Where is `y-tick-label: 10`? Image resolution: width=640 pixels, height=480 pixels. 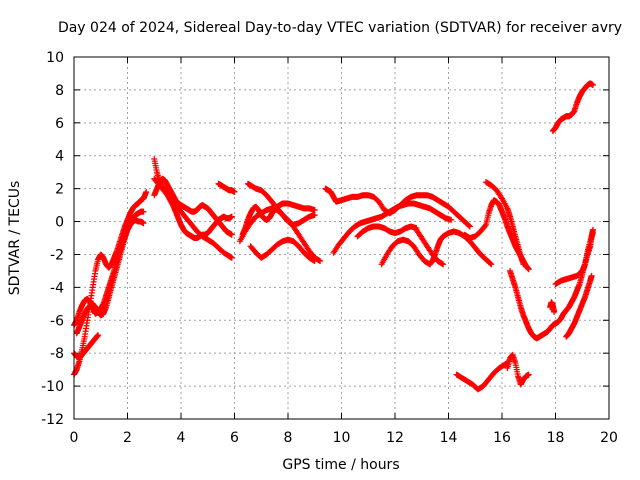
y-tick-label: 10 is located at coordinates (55, 58).